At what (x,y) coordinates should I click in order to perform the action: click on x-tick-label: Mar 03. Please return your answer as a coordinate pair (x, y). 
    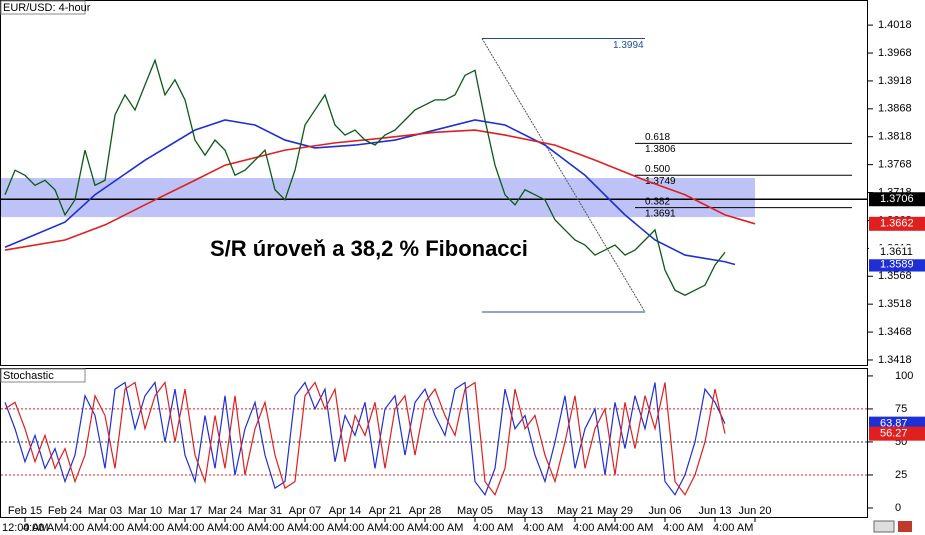
    Looking at the image, I should click on (105, 511).